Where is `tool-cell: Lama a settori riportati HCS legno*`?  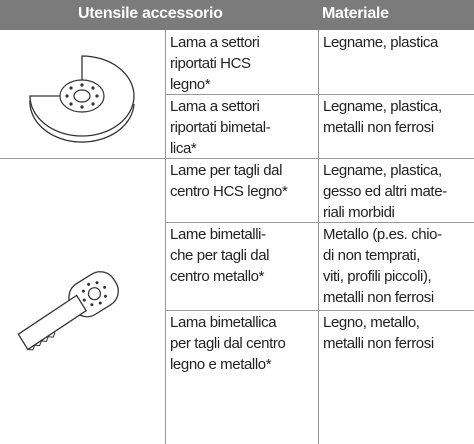 tool-cell: Lama a settori riportati HCS legno* is located at coordinates (243, 62).